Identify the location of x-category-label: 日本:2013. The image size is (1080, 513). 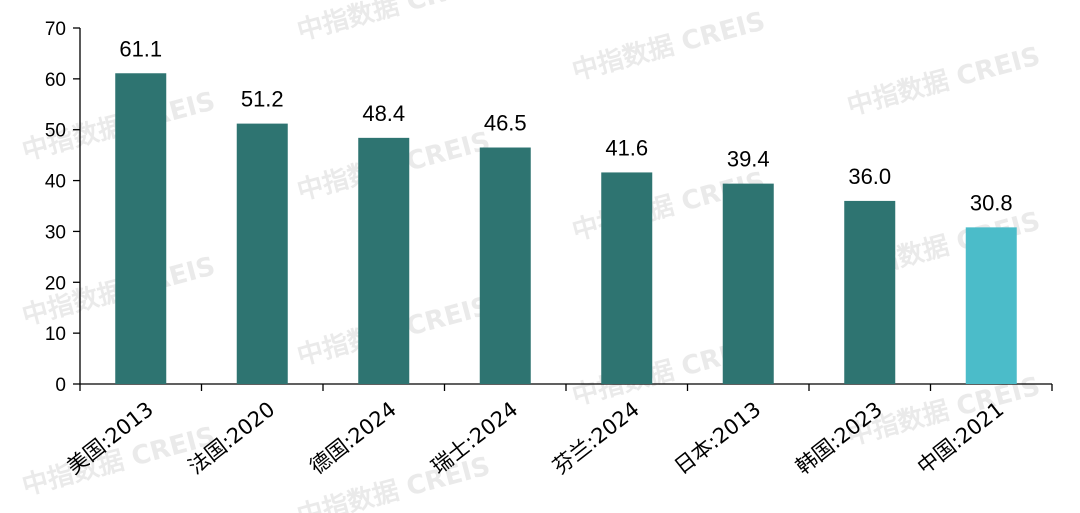
(718, 438).